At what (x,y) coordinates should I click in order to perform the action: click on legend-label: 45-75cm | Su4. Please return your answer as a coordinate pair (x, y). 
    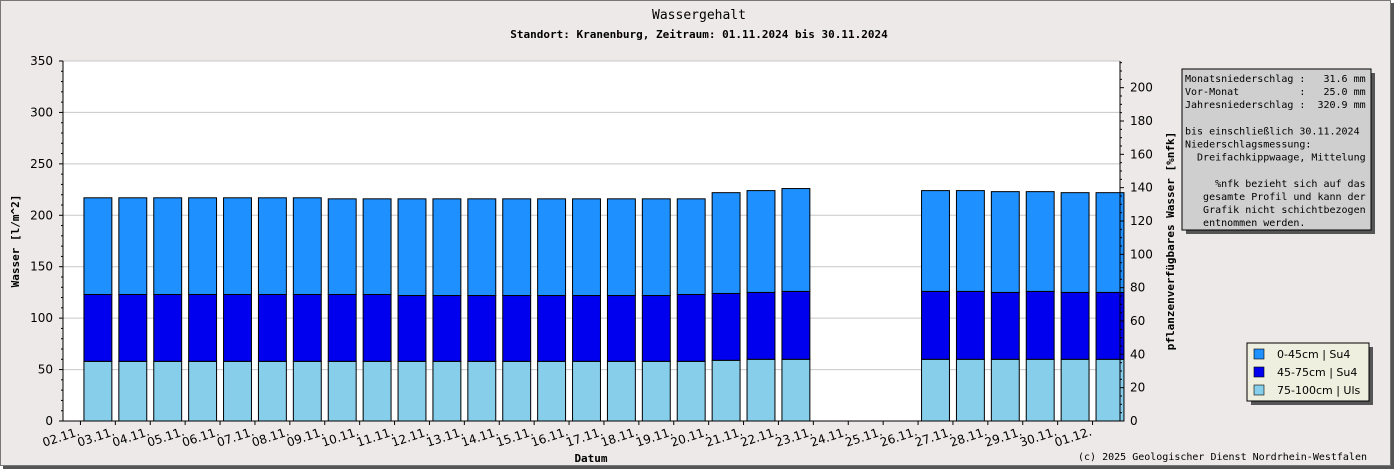
    Looking at the image, I should click on (1317, 372).